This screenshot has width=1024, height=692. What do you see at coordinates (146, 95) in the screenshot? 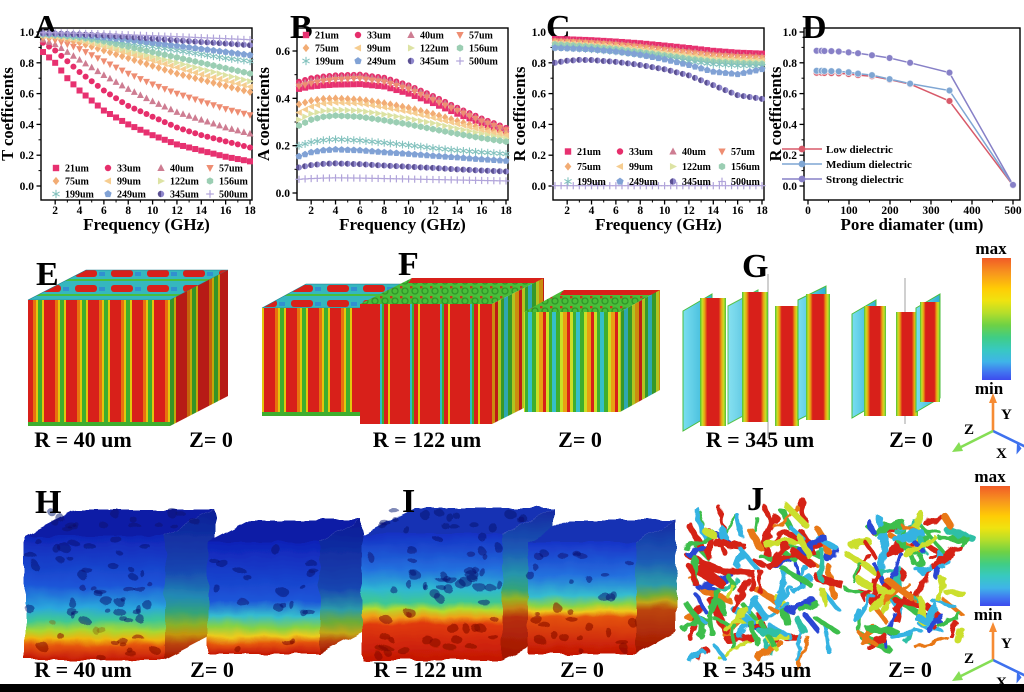
I see `series-33um` at bounding box center [146, 95].